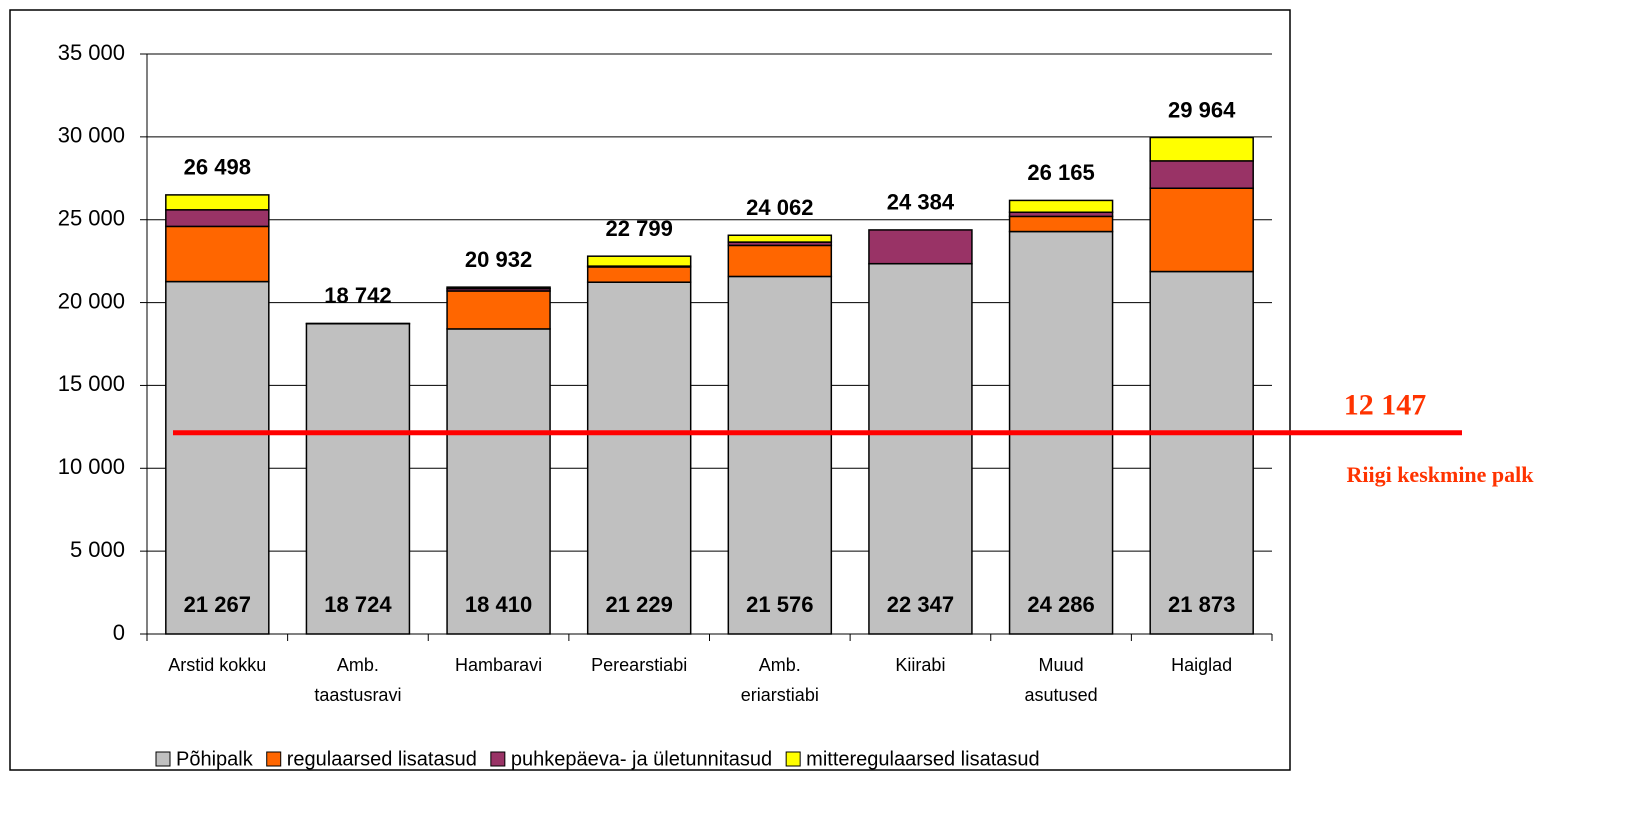  I want to click on x-tick-line: taastusravi, so click(357, 695).